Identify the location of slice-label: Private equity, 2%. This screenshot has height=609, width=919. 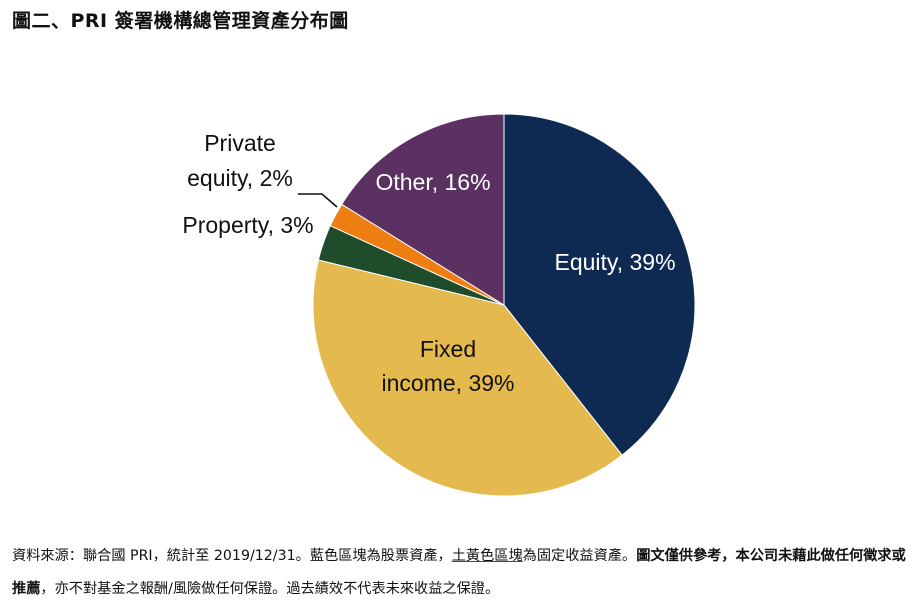
(240, 160).